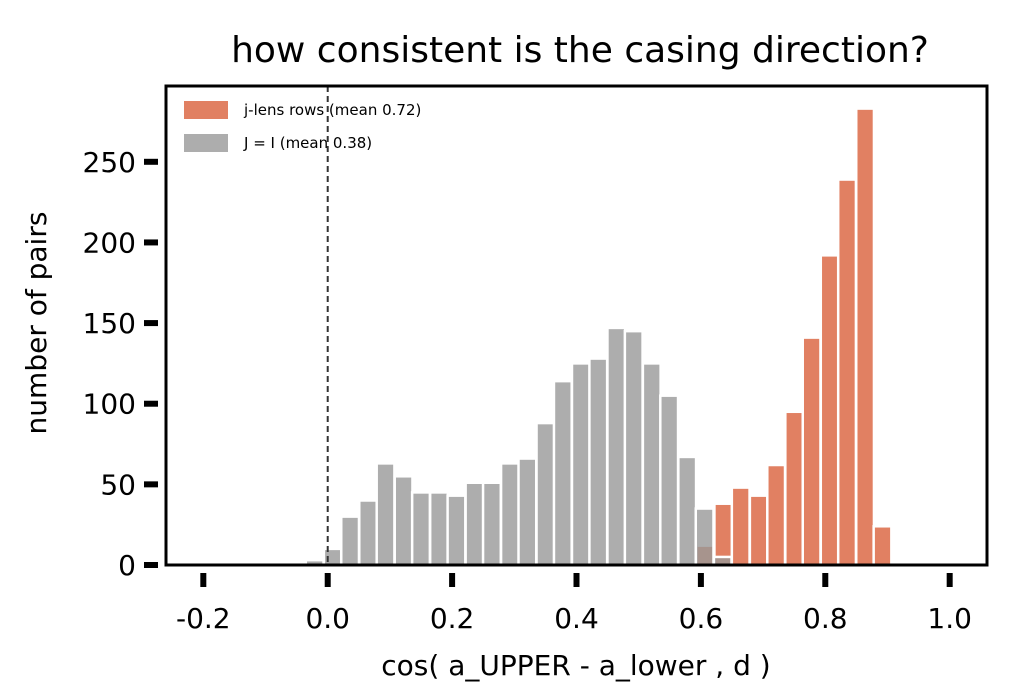 This screenshot has height=695, width=1030. What do you see at coordinates (302, 126) in the screenshot?
I see `legend: j-lens rows (mean 0.72) J = I (mean 0.38)` at bounding box center [302, 126].